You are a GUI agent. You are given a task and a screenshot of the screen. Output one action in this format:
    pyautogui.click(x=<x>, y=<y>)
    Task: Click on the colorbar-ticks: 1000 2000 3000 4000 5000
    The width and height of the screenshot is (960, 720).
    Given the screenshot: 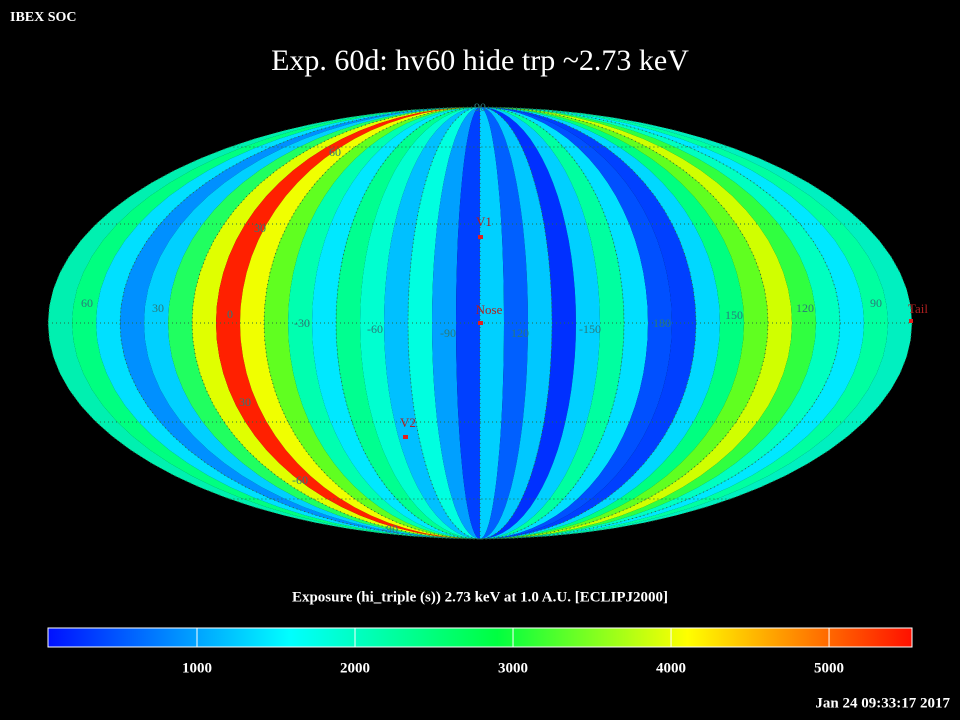 What is the action you would take?
    pyautogui.click(x=513, y=652)
    